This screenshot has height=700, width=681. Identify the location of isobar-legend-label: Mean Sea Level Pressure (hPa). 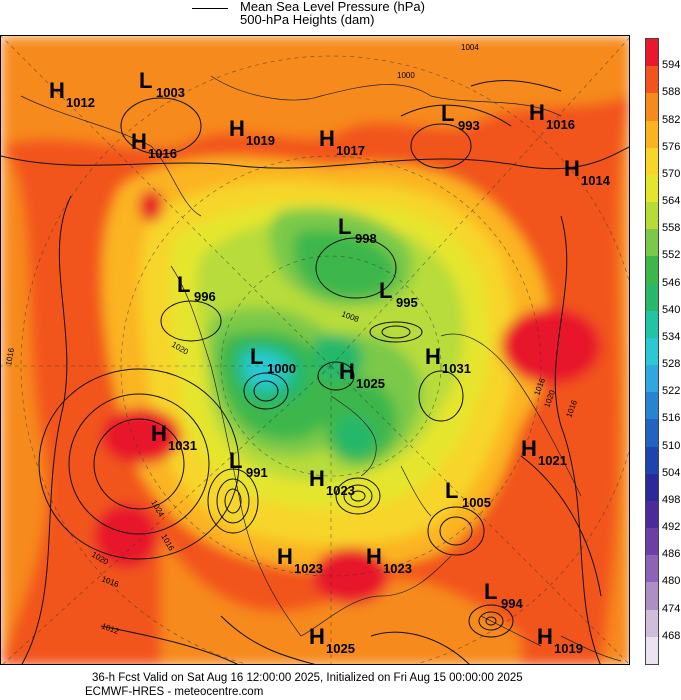
(332, 7).